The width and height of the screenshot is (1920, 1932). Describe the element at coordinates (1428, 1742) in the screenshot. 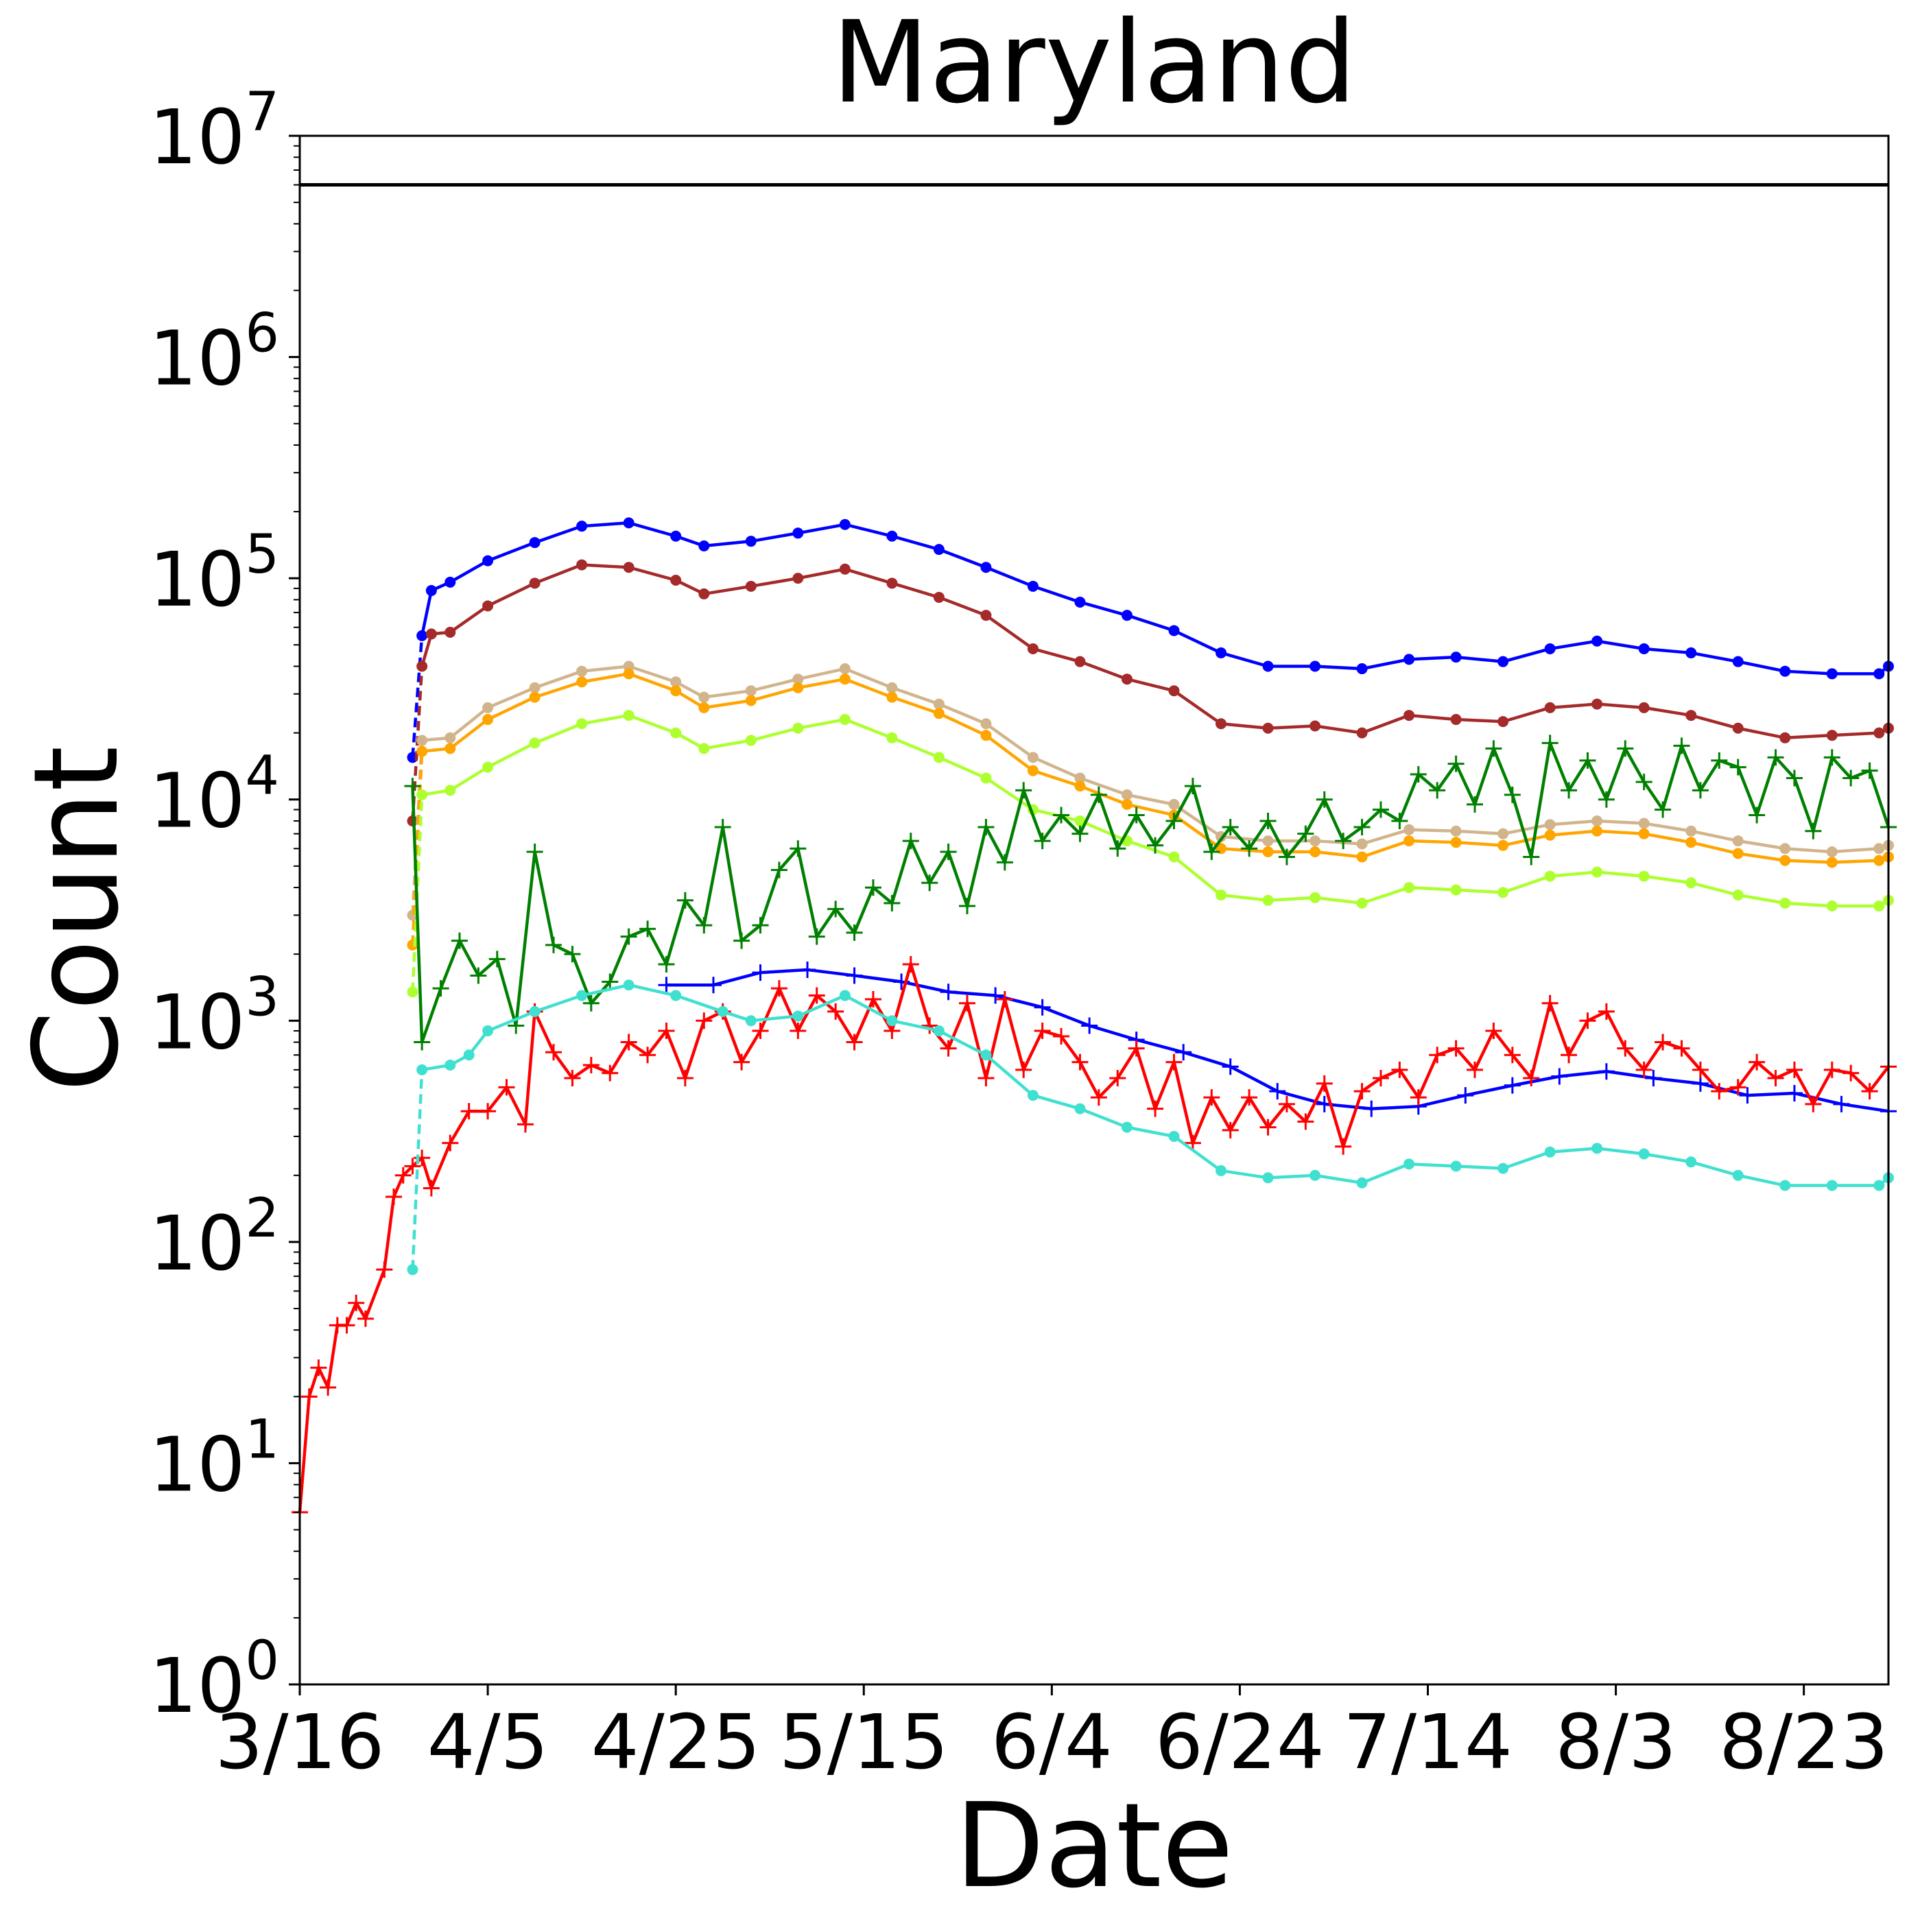

I see `x-tick-label: 7/14` at that location.